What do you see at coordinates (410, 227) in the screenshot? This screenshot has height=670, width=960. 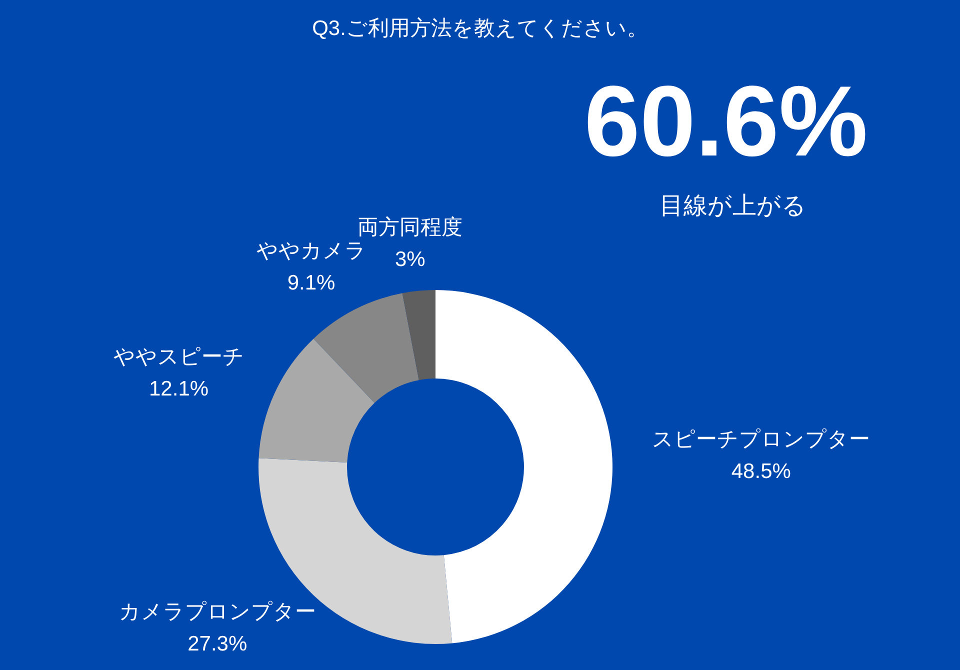 I see `slice-label: 両方同程度` at bounding box center [410, 227].